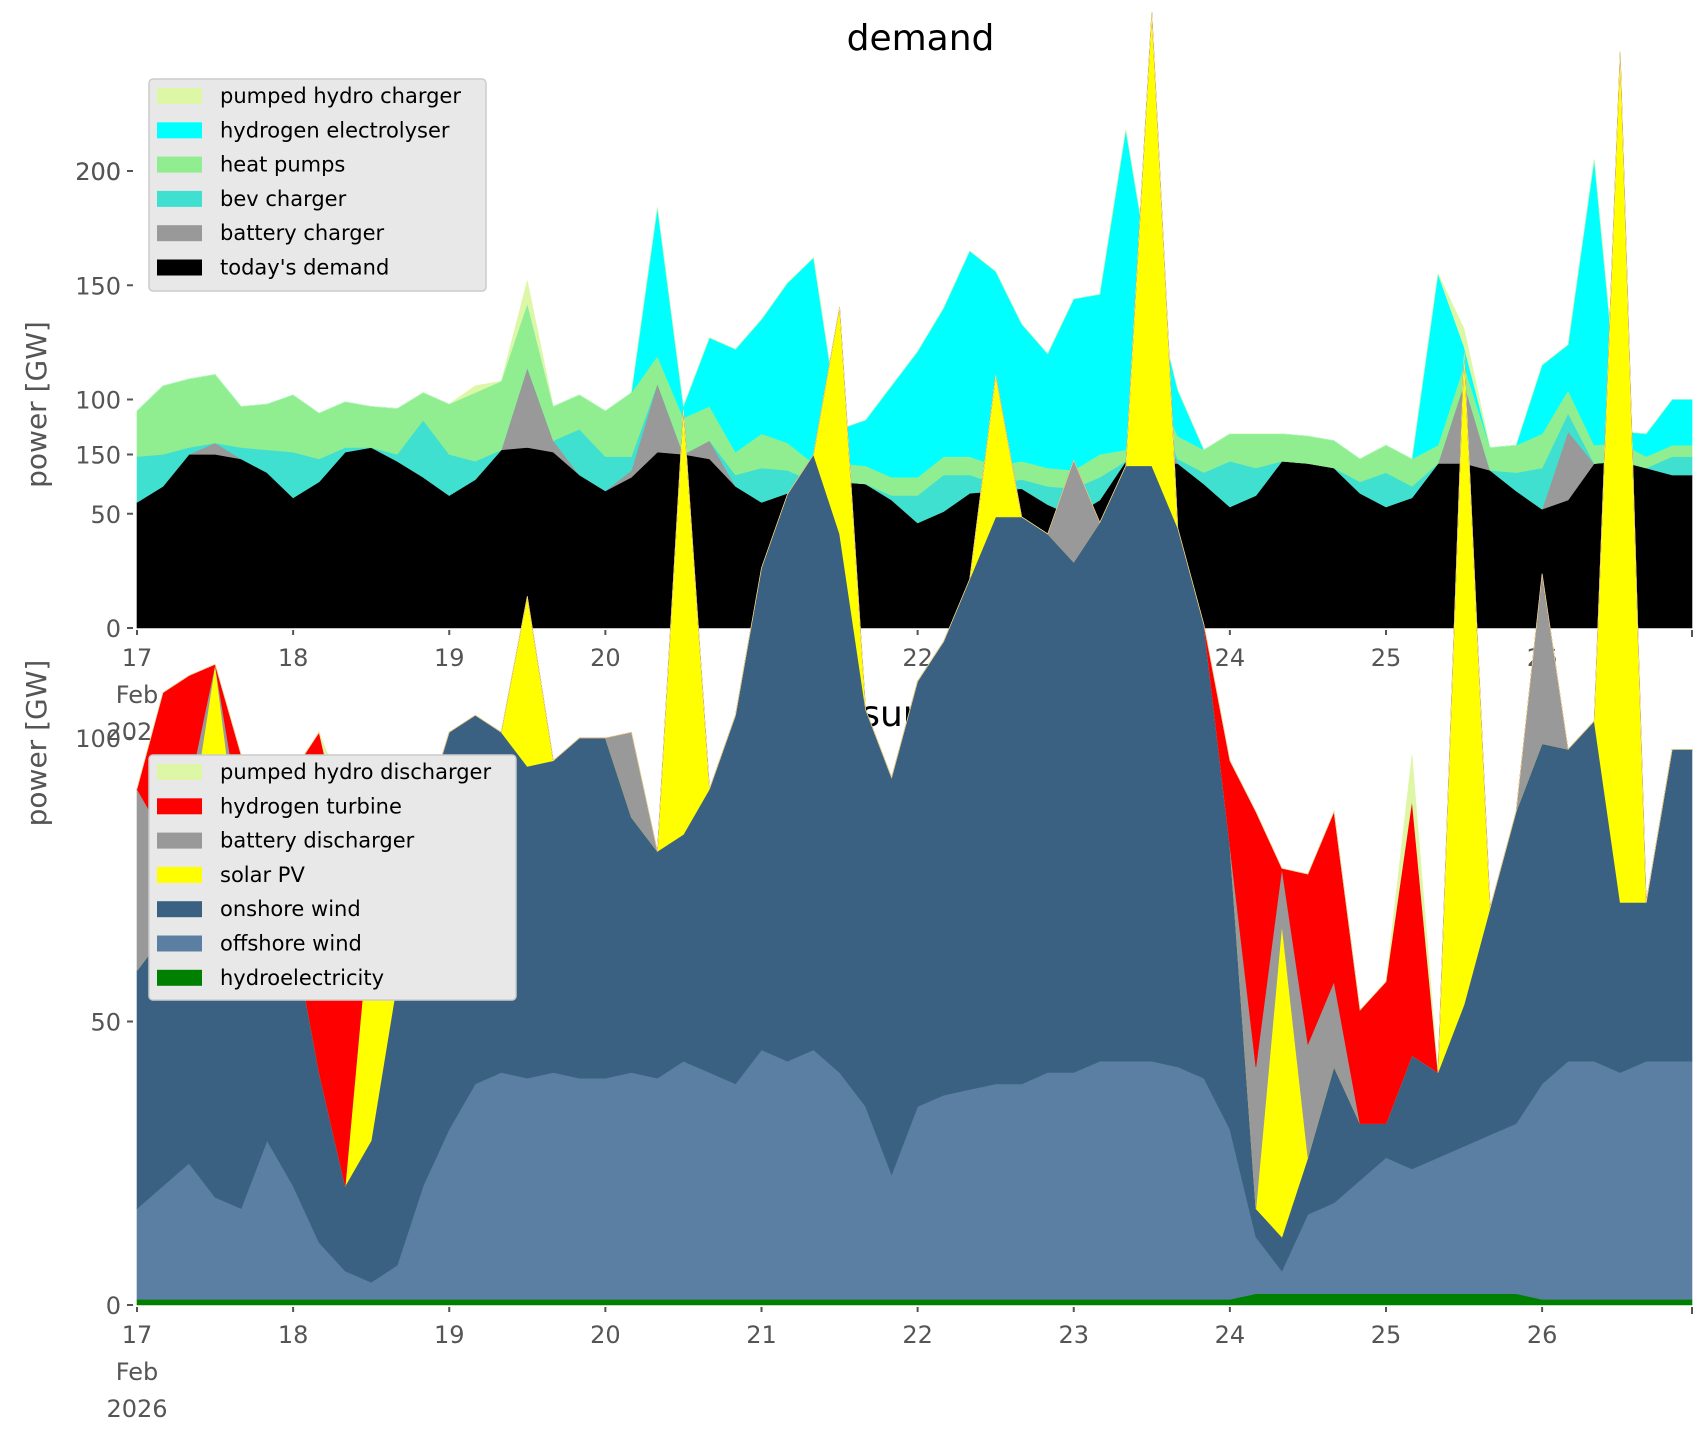  I want to click on legend-label: solar PV, so click(262, 875).